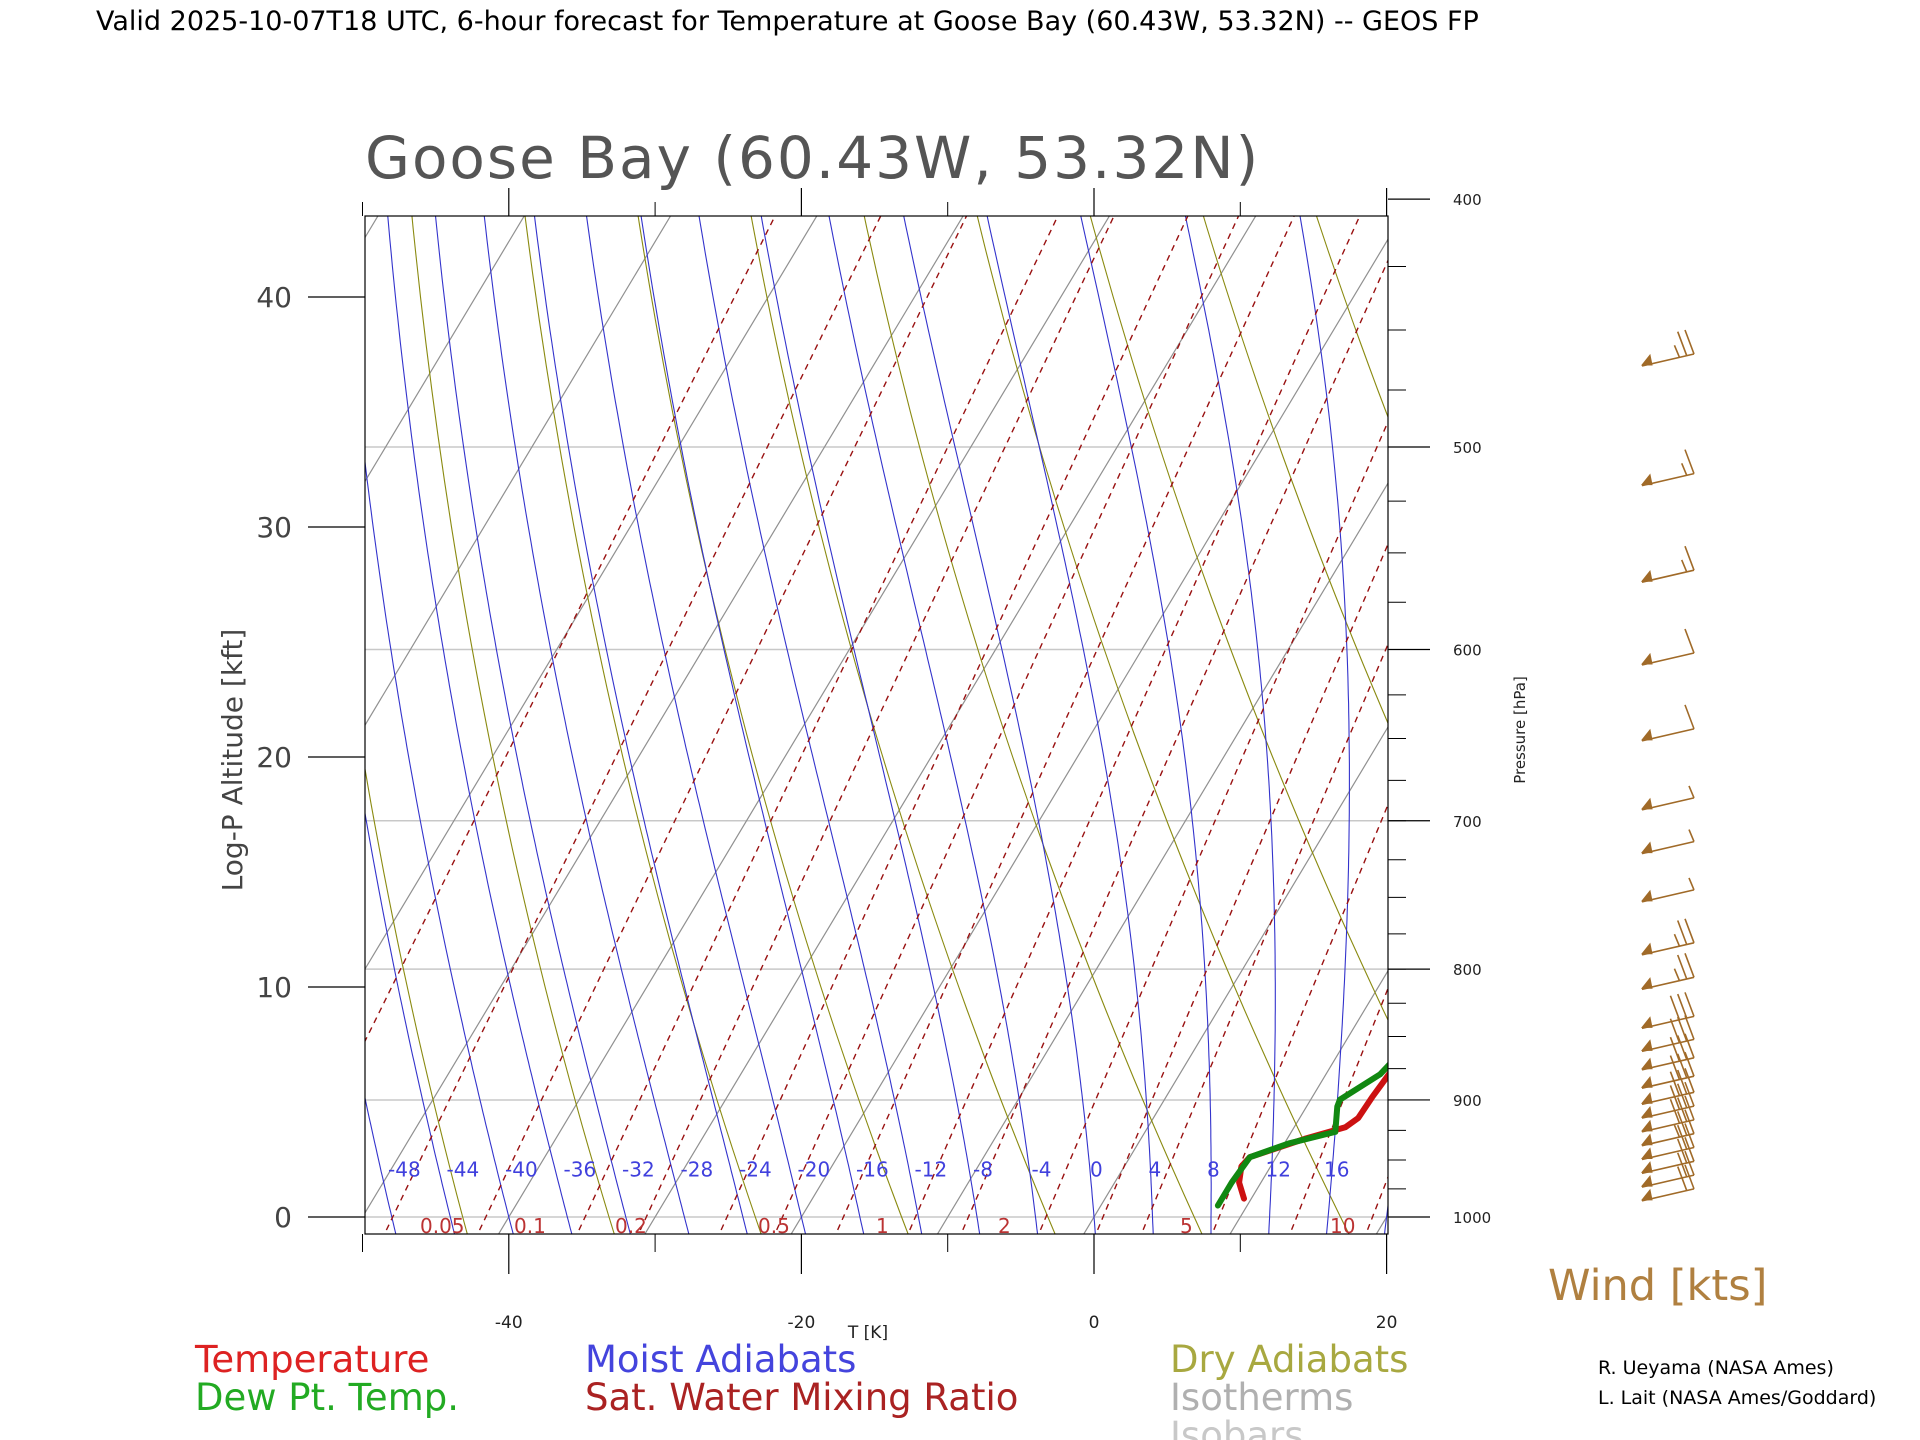 The image size is (1920, 1440). Describe the element at coordinates (1236, 1427) in the screenshot. I see `legend-isobars: Isobars` at that location.